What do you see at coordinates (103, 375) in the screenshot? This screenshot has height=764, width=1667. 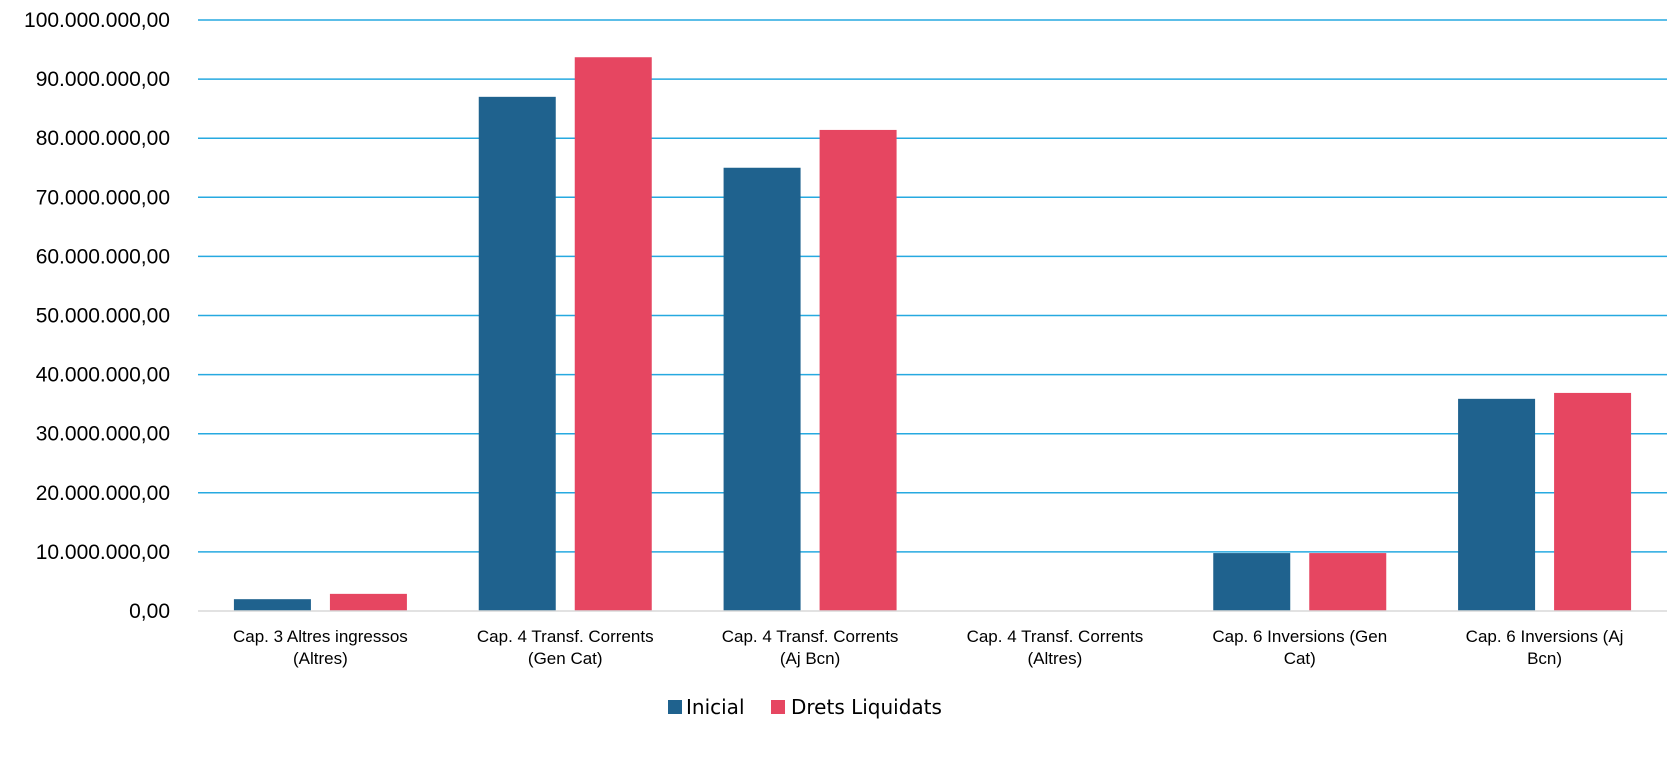 I see `y-tick-label: 40.000.000,00` at bounding box center [103, 375].